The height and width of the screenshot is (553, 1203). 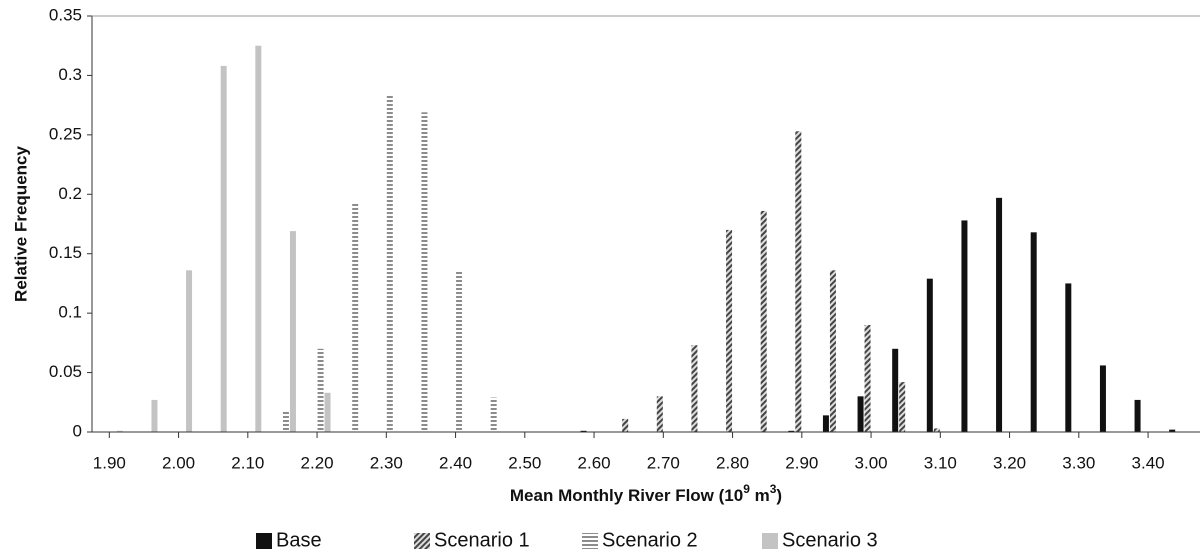 I want to click on x-axis-title-part: Mean Monthly River Flow (10, so click(x=626, y=495).